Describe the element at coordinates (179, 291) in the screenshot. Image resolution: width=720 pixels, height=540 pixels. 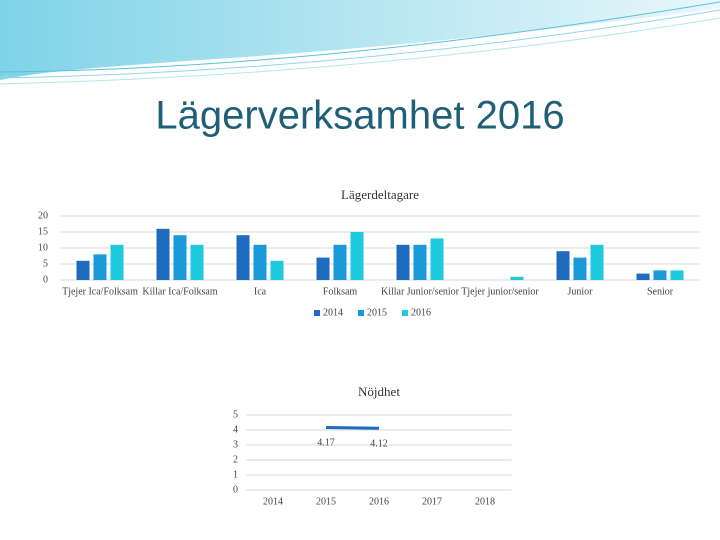
I see `x-tick-label: Killar Ica/Folksam` at that location.